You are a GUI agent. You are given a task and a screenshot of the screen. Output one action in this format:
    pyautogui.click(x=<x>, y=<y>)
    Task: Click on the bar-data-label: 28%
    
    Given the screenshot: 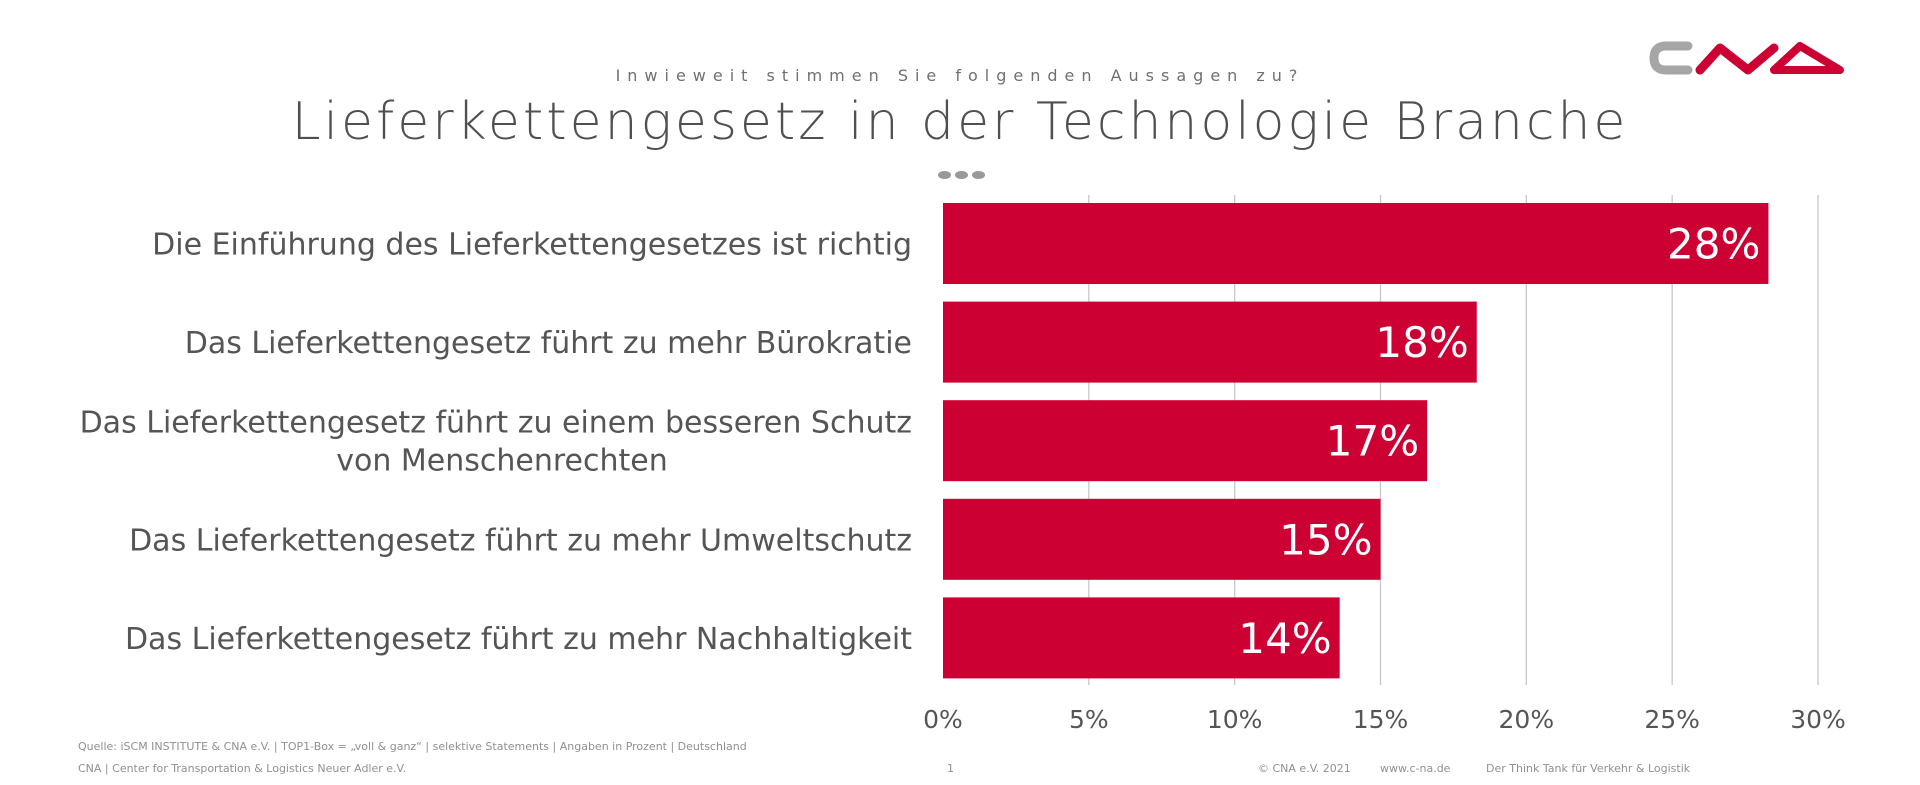 What is the action you would take?
    pyautogui.click(x=1713, y=244)
    